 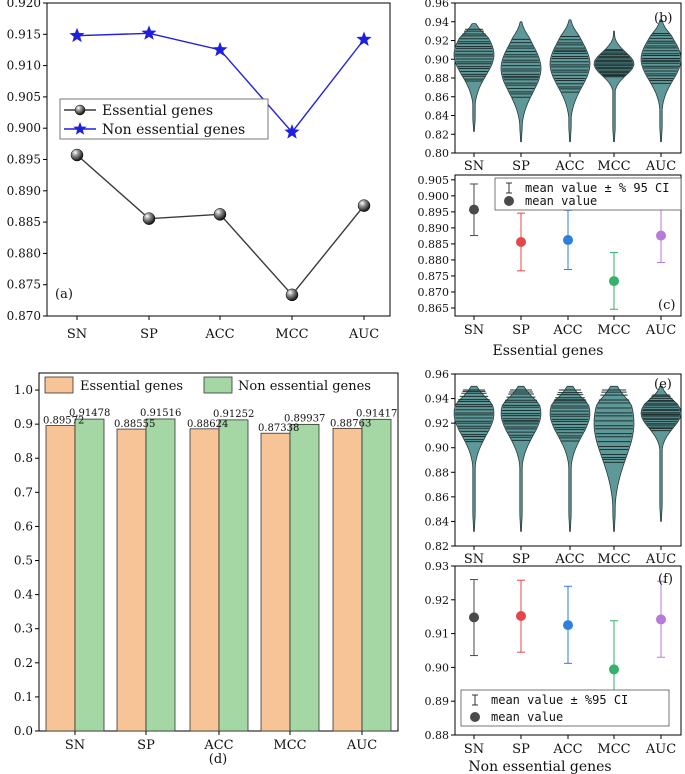 I want to click on panel-label: (f), so click(x=665, y=579).